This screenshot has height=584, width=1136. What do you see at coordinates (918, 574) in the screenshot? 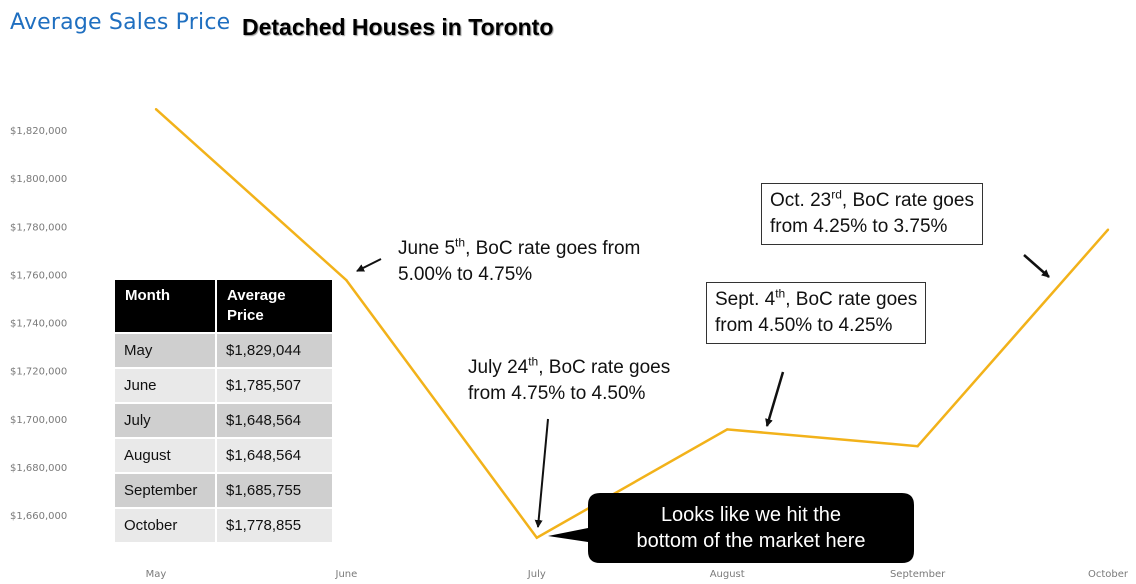
I see `x-tick-label: September` at bounding box center [918, 574].